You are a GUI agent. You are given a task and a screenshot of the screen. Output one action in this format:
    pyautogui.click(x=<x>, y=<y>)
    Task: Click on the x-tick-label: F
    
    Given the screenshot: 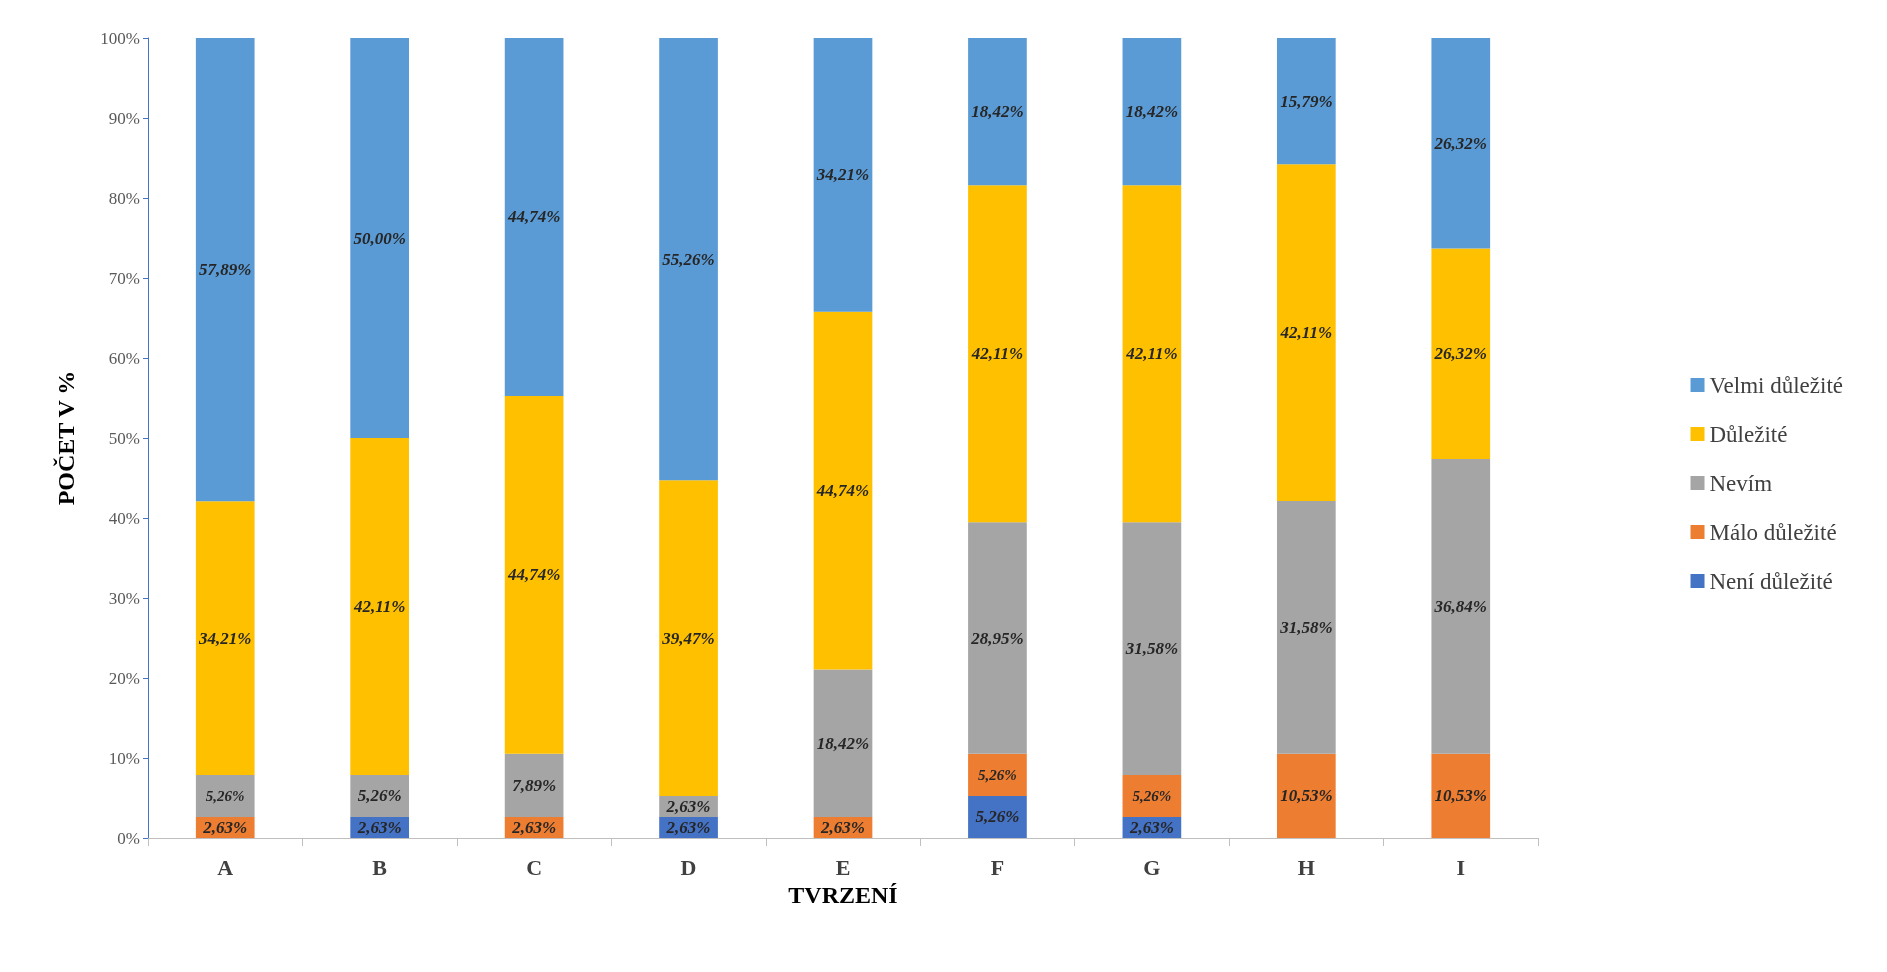 What is the action you would take?
    pyautogui.click(x=997, y=867)
    